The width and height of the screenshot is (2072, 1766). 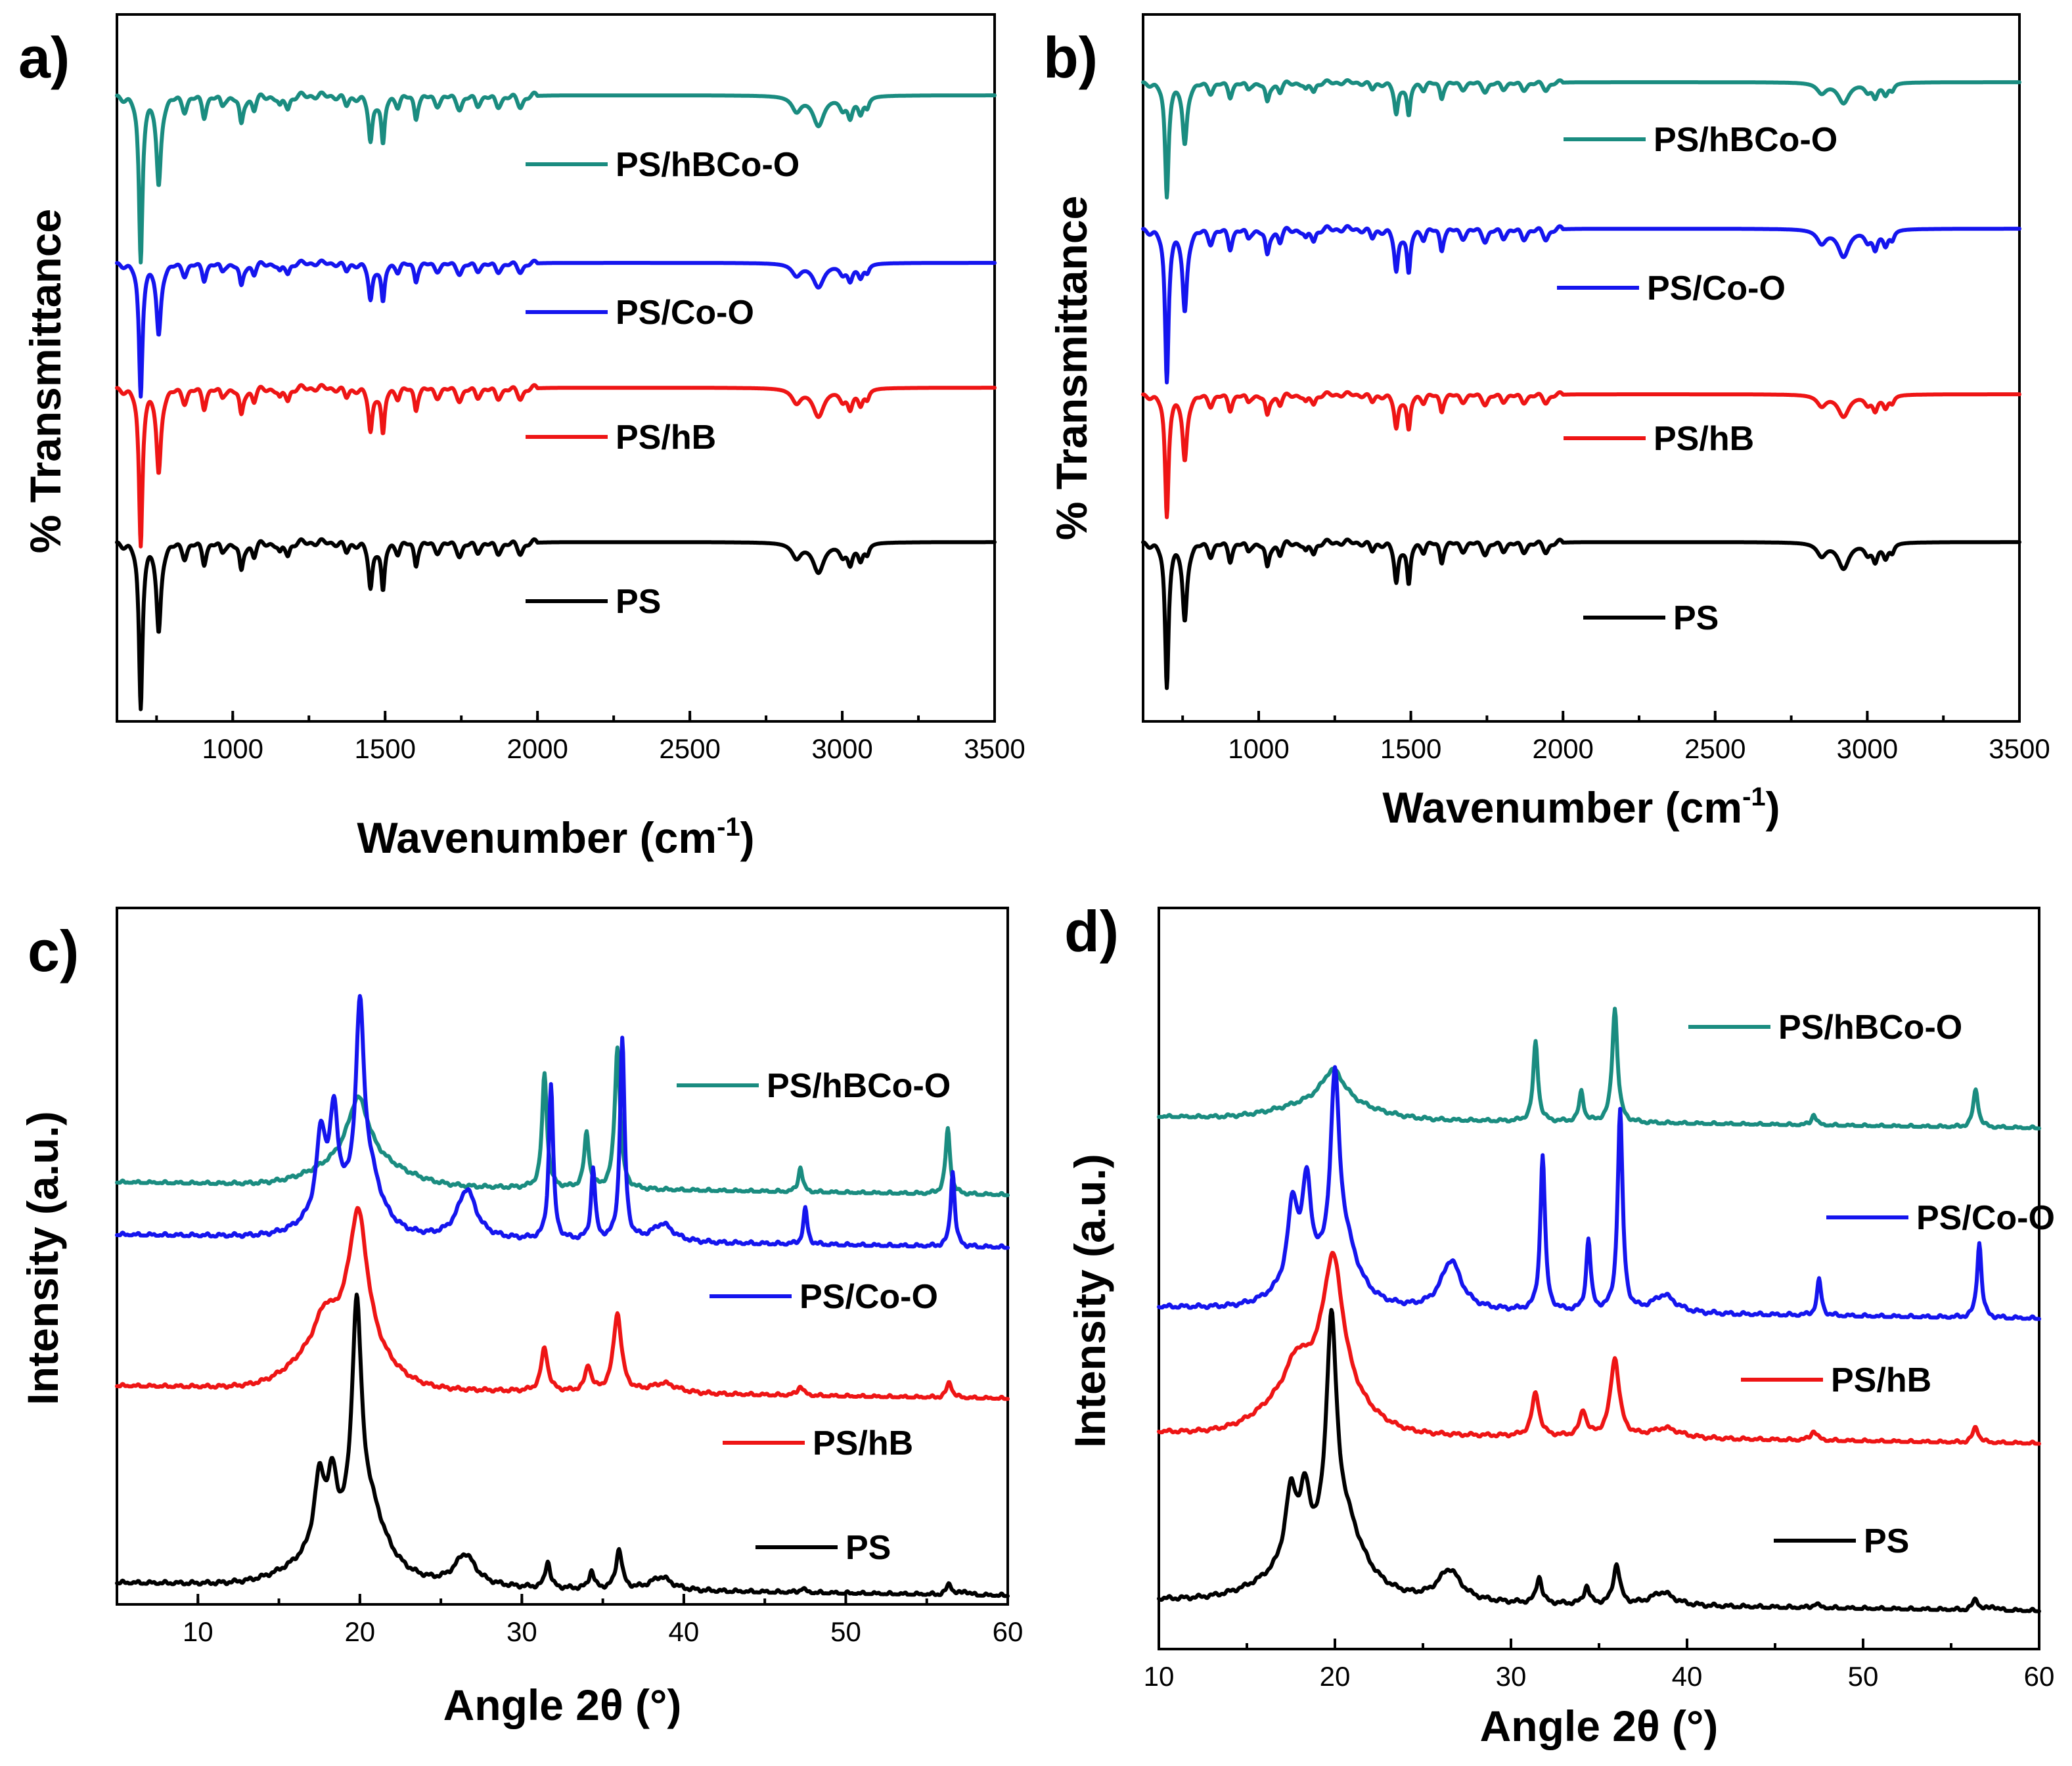 I want to click on panel-label-c: c), so click(x=53, y=951).